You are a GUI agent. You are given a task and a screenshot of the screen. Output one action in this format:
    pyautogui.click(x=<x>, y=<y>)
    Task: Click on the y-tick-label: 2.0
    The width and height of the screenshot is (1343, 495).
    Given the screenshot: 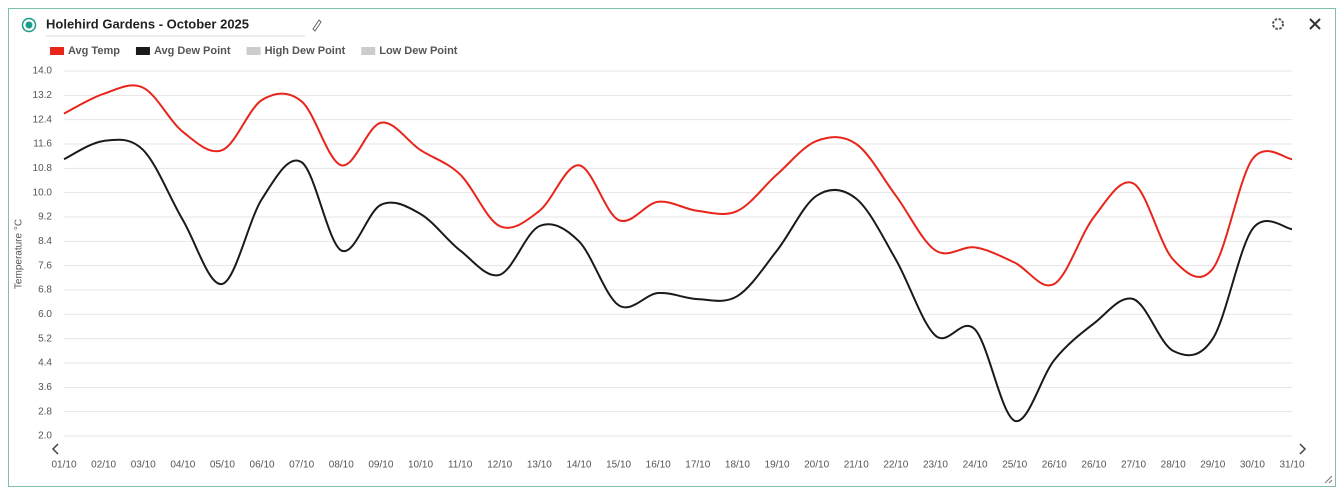 What is the action you would take?
    pyautogui.click(x=45, y=436)
    